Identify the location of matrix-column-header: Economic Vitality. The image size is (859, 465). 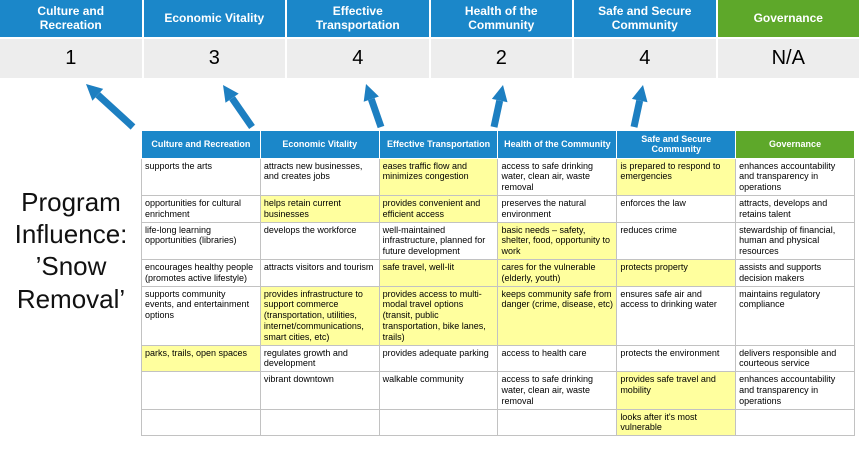
(319, 144).